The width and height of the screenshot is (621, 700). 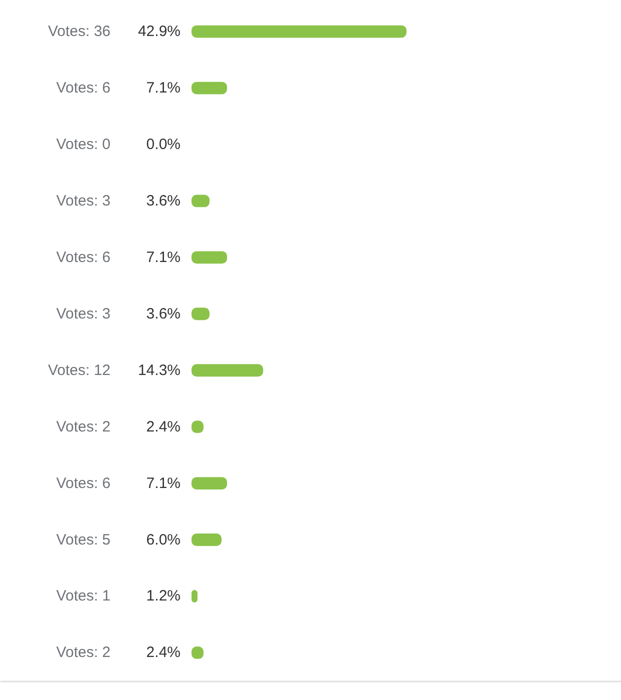 What do you see at coordinates (163, 144) in the screenshot?
I see `data-label: 0.0%` at bounding box center [163, 144].